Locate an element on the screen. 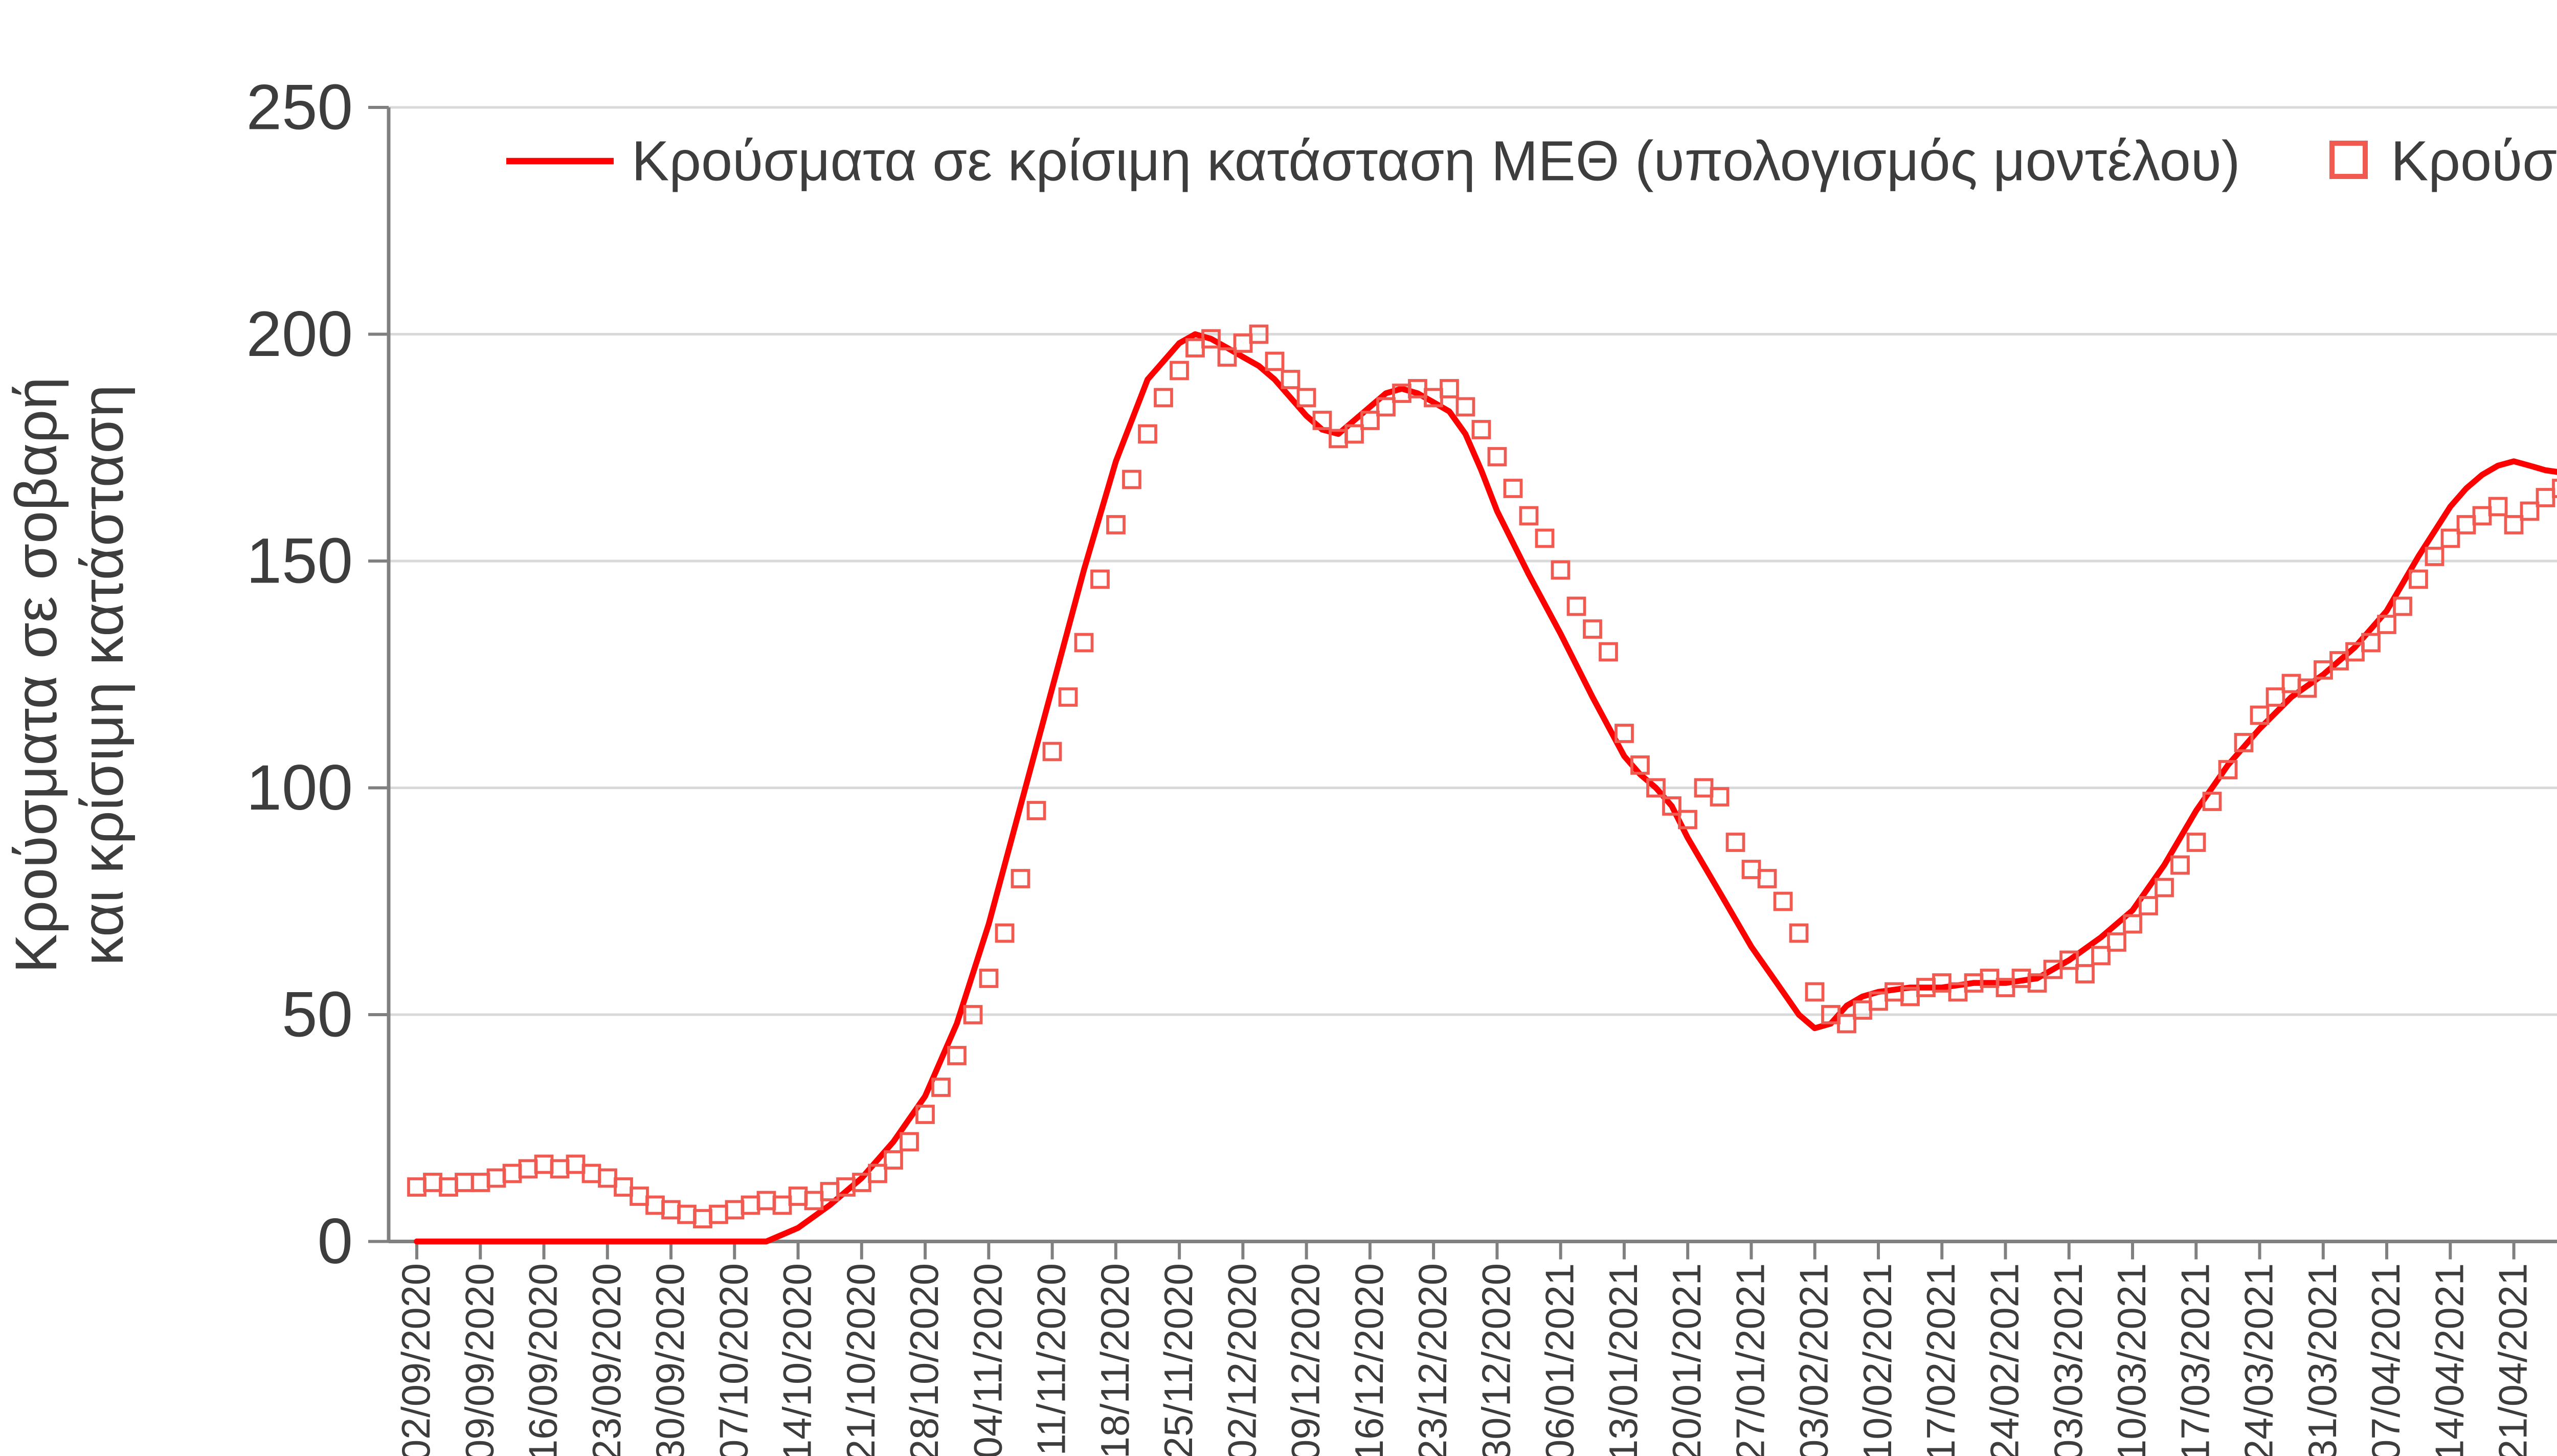 Image resolution: width=2557 pixels, height=1456 pixels. x-tick-label: 10/03/2021 is located at coordinates (2132, 1359).